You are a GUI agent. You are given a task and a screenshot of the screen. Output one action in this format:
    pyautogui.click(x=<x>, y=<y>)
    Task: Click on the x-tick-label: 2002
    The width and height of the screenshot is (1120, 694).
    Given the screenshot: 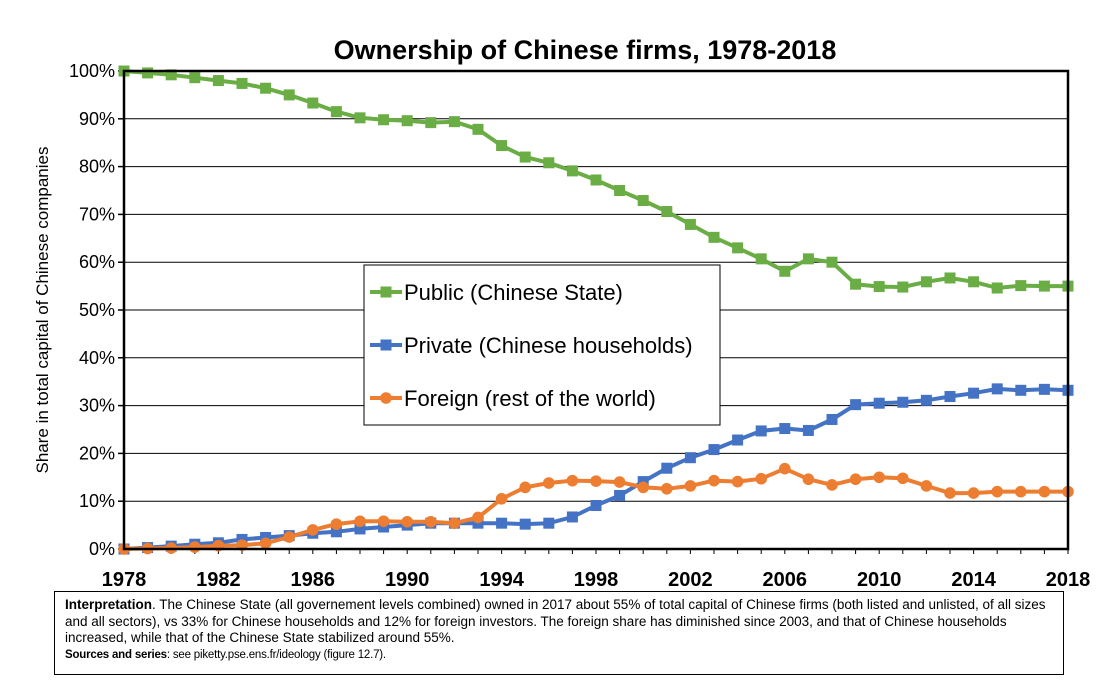 What is the action you would take?
    pyautogui.click(x=690, y=580)
    